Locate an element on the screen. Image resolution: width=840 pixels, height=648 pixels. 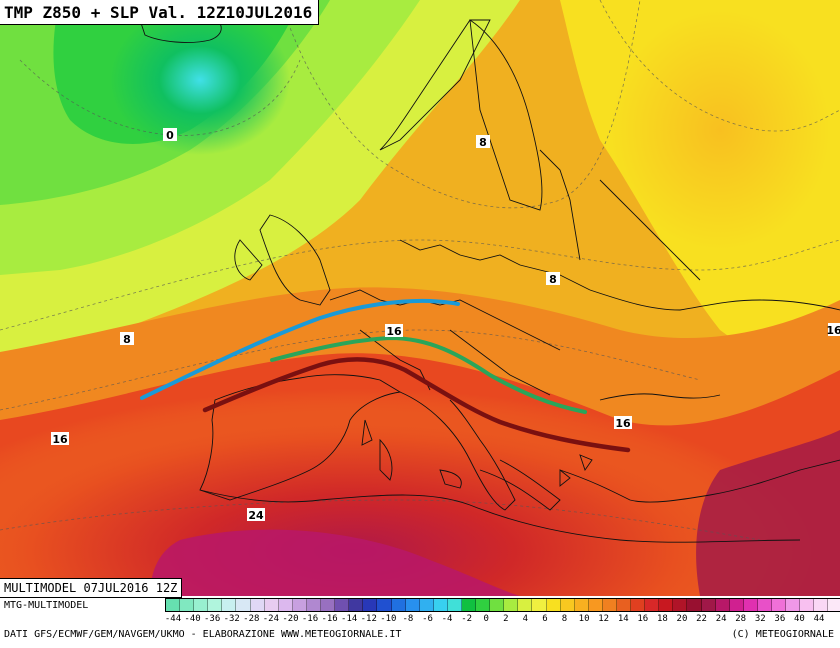
scale-tick-label: 16 is located at coordinates (643, 619).